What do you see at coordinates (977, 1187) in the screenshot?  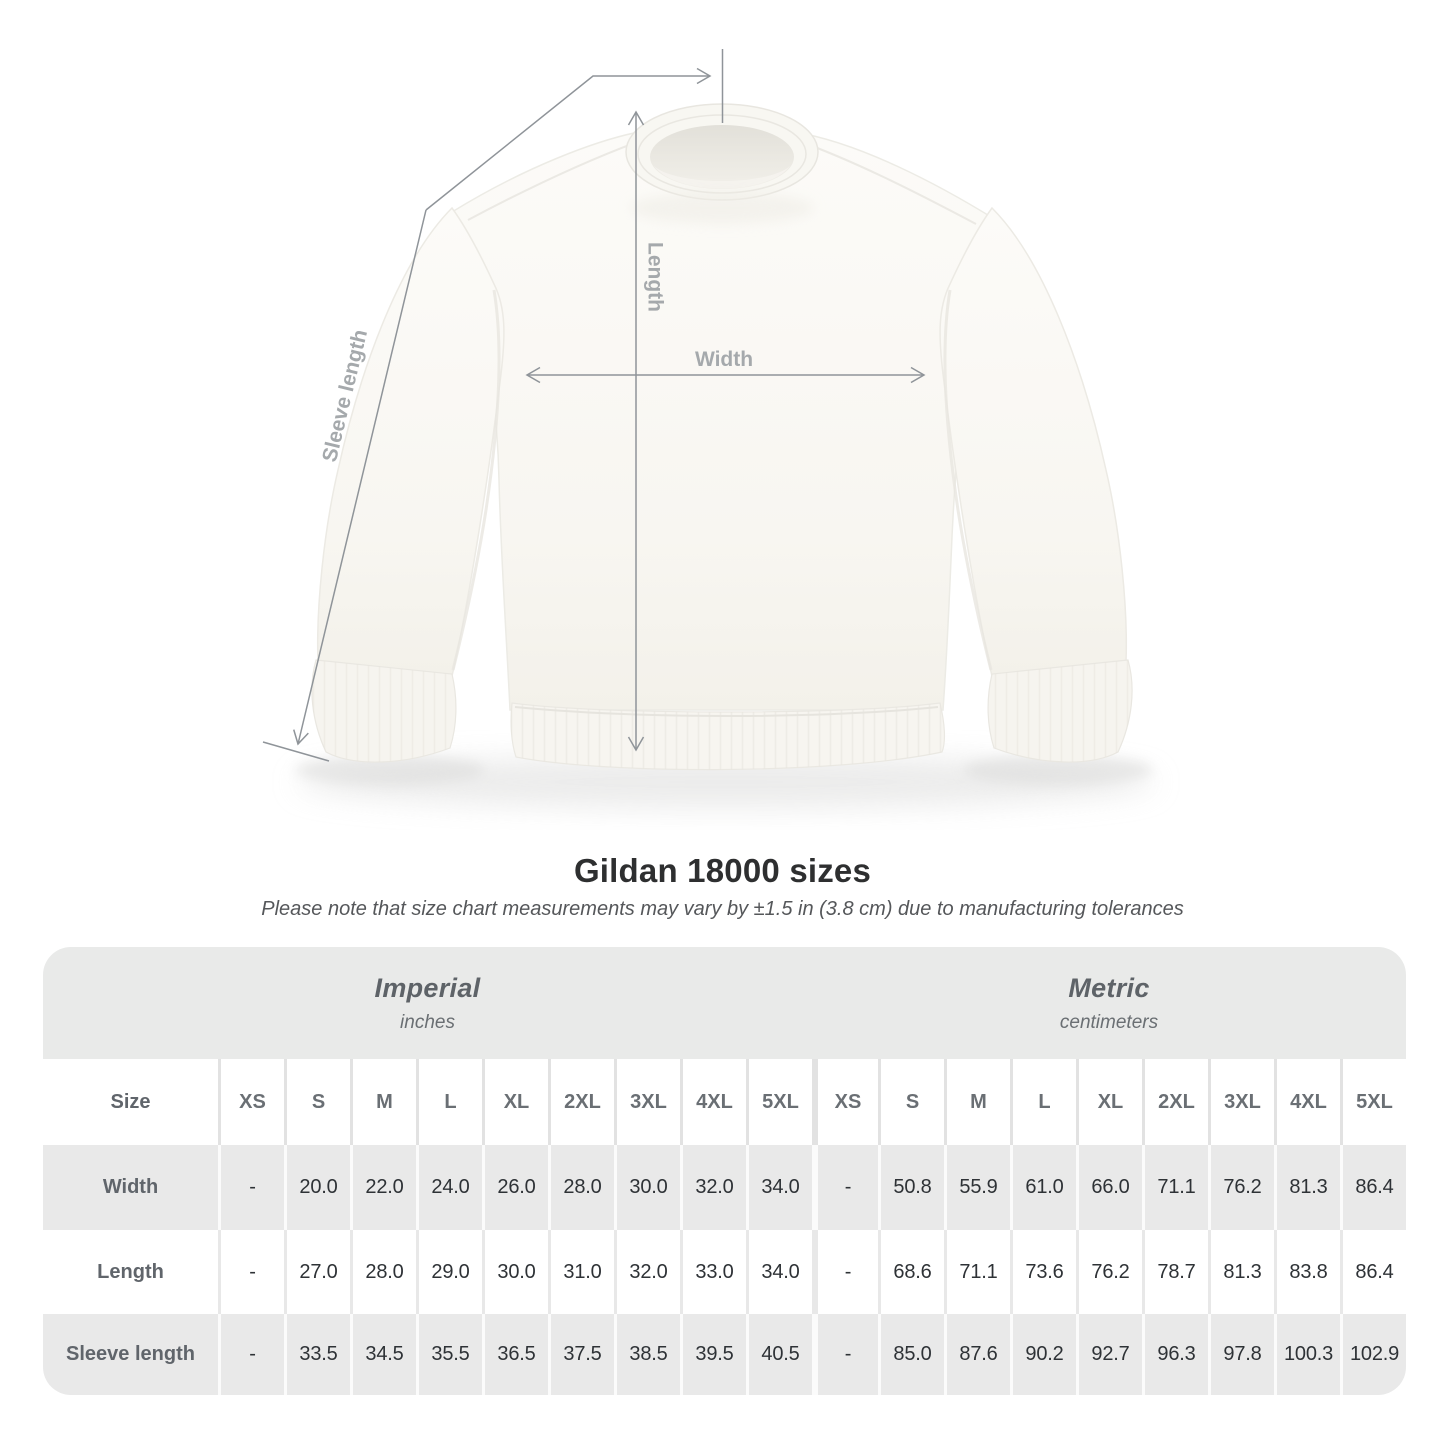 I see `size-value: 55.9` at bounding box center [977, 1187].